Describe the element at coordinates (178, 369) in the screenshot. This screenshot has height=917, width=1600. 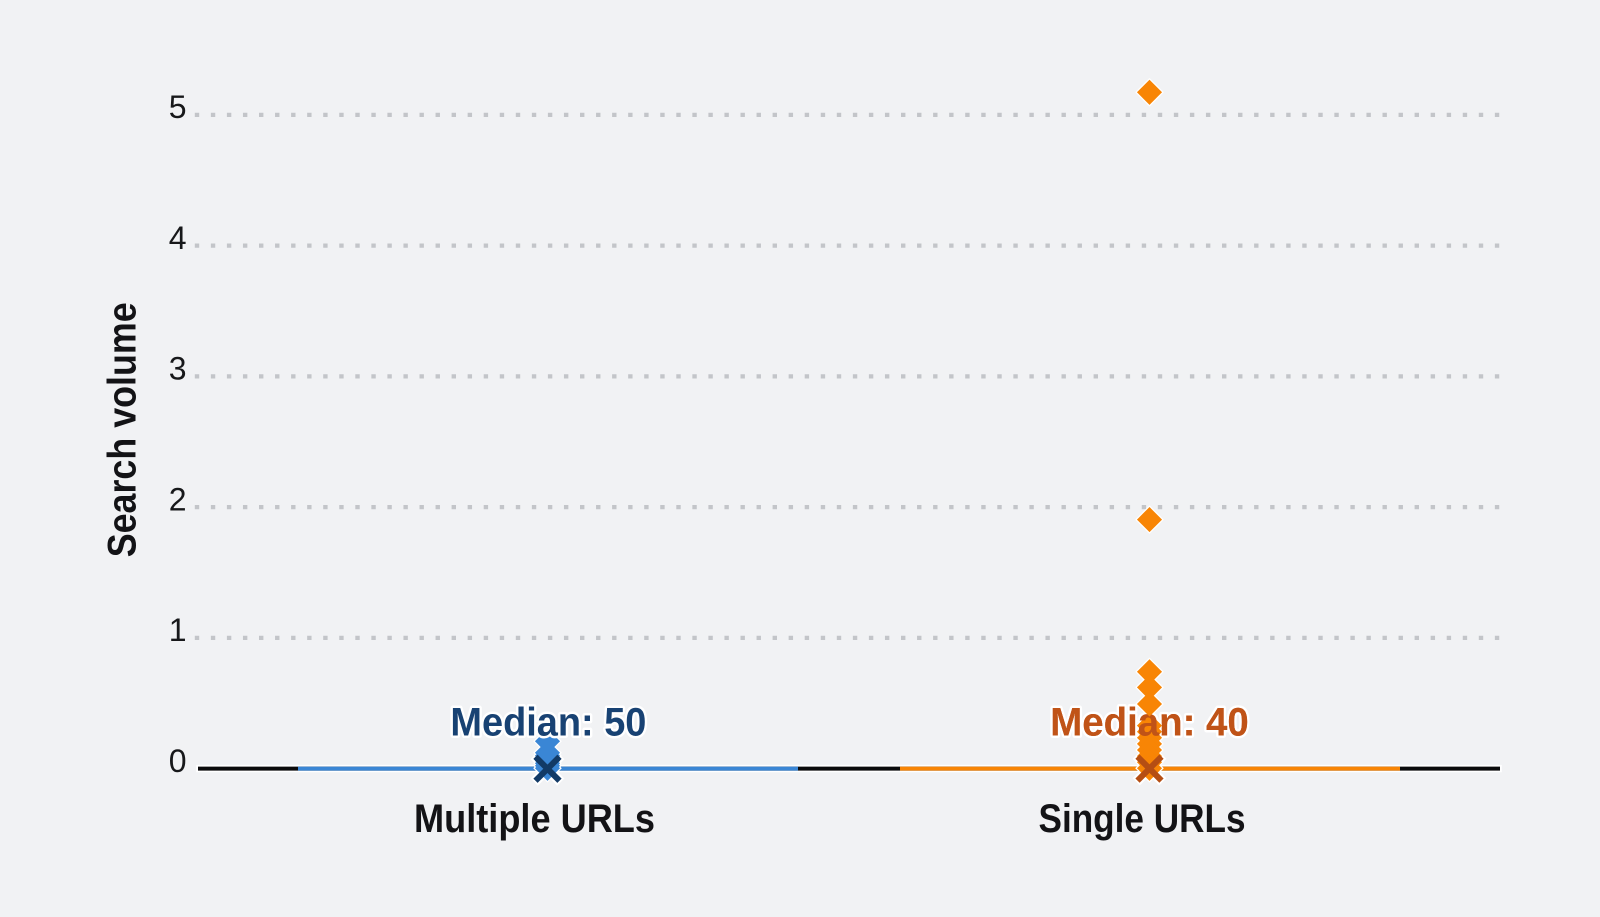
I see `svg-text: 3` at that location.